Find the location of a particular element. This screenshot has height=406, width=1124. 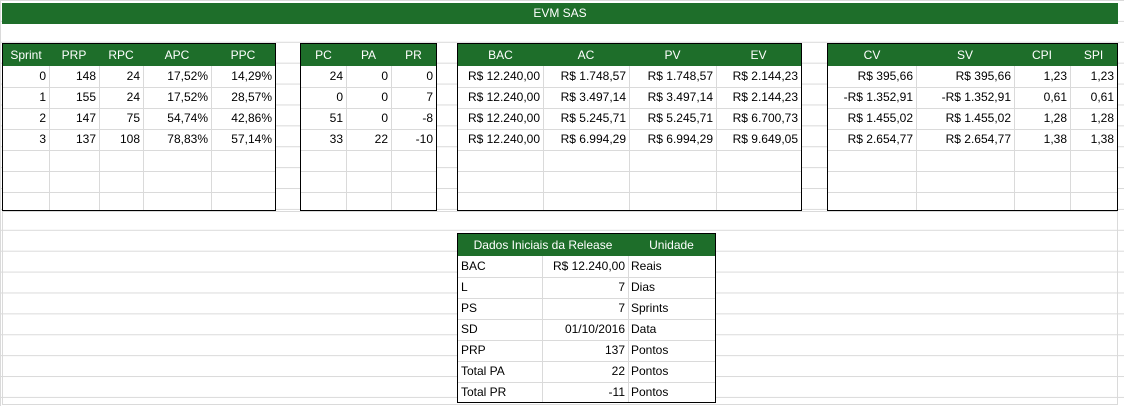

table-cell: PS is located at coordinates (469, 308).